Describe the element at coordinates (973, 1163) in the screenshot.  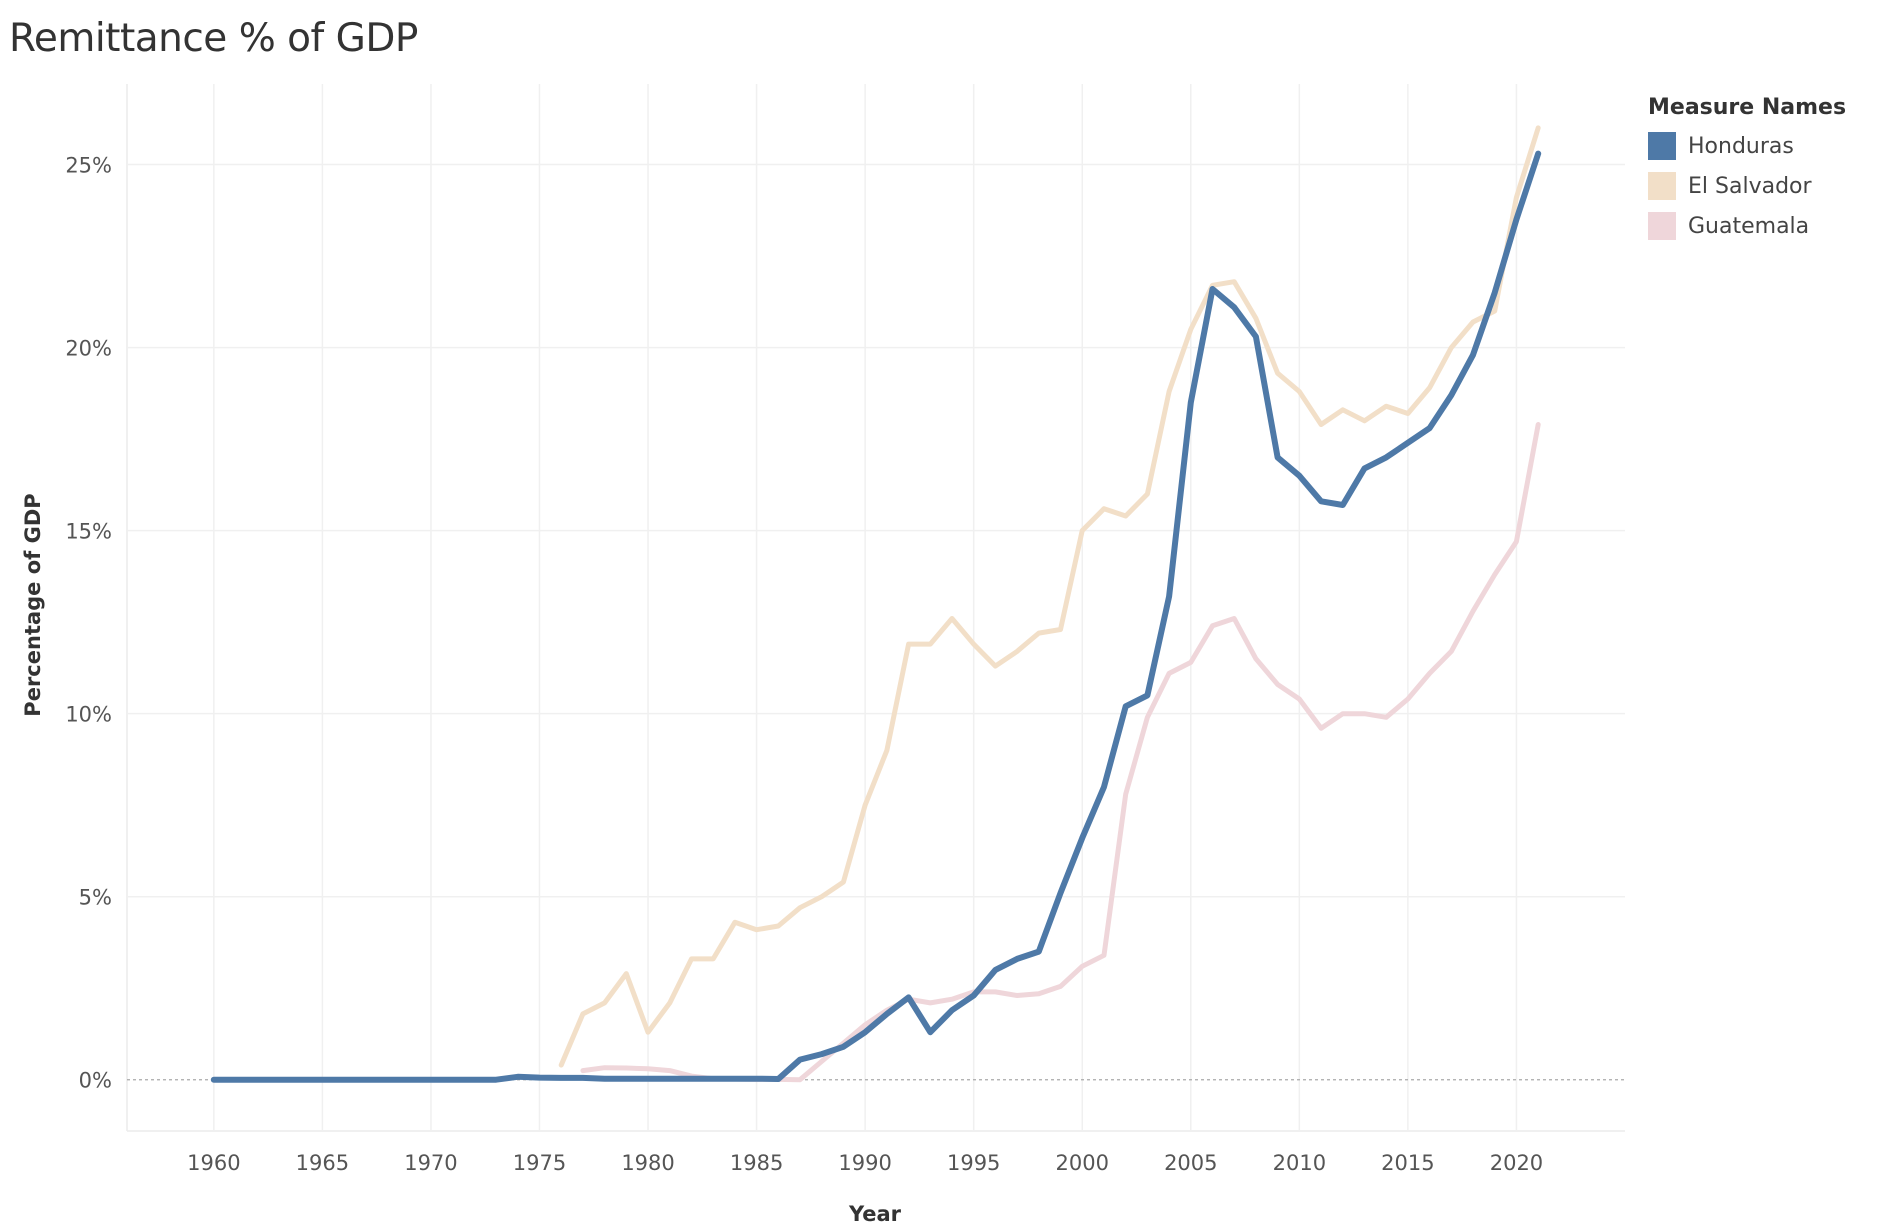
I see `x-tick-label: 1995` at that location.